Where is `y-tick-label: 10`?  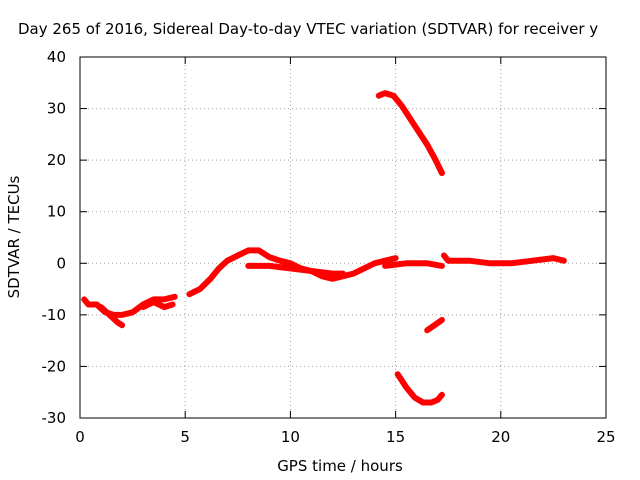 y-tick-label: 10 is located at coordinates (56, 212).